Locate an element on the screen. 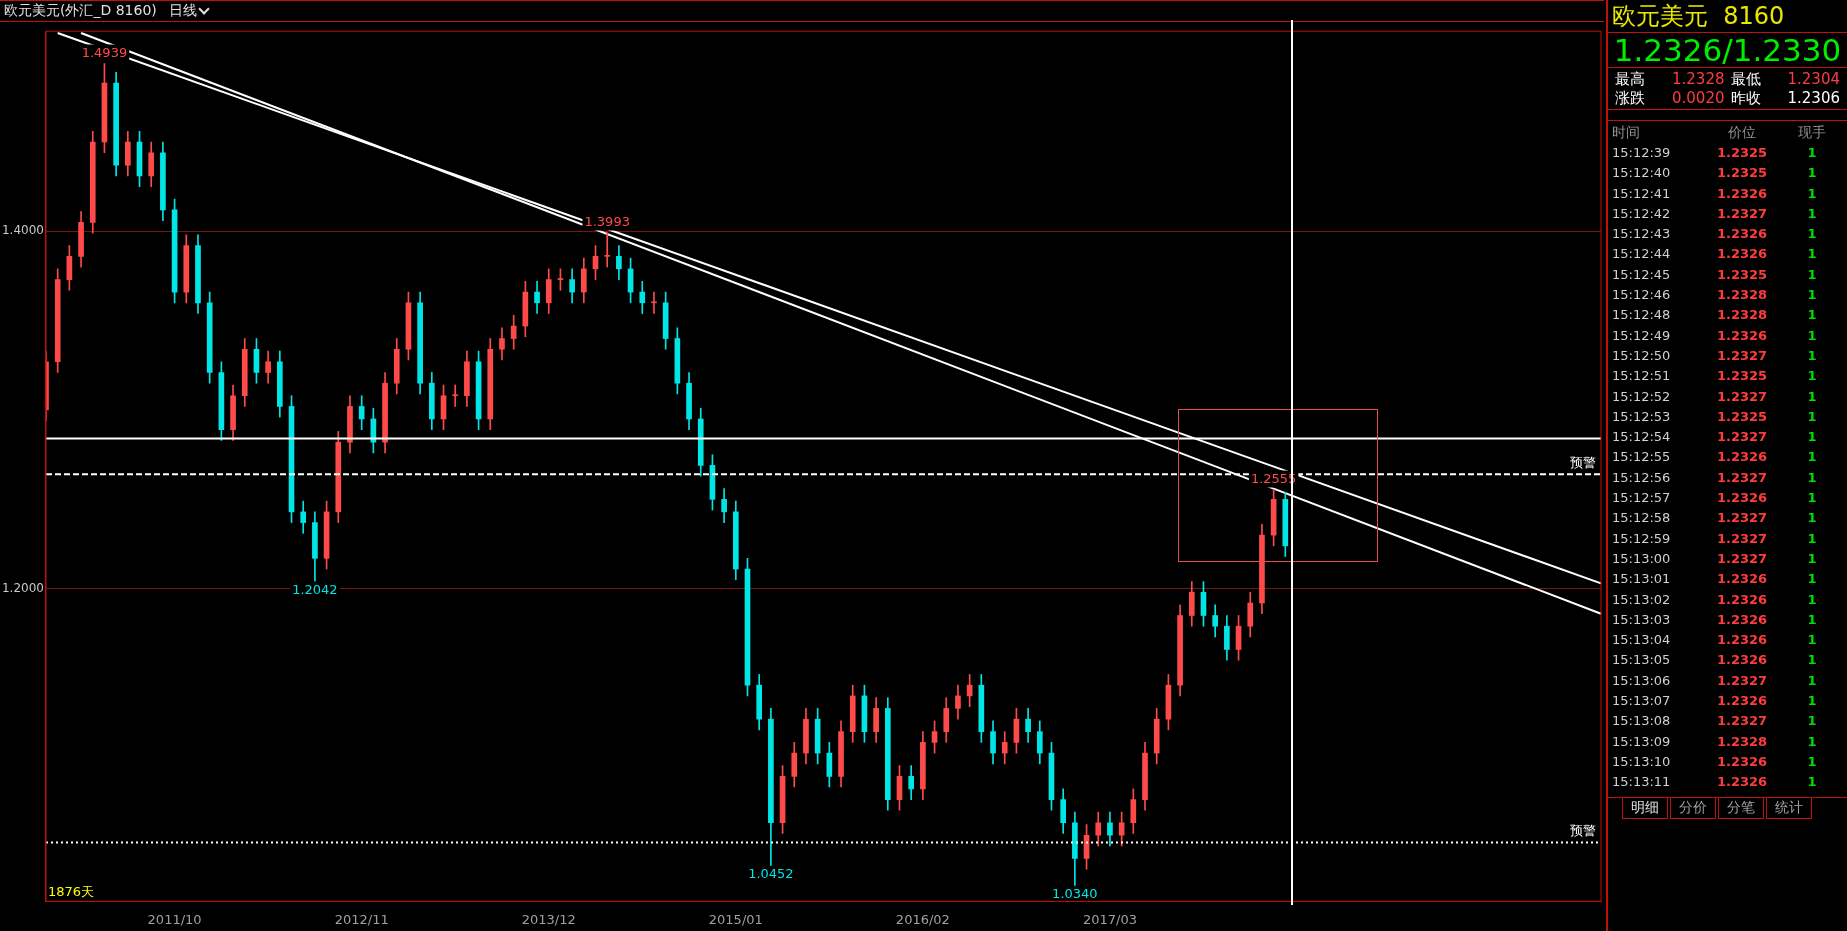 This screenshot has height=931, width=1847. y-tick-label: 15:13:01 is located at coordinates (1642, 579).